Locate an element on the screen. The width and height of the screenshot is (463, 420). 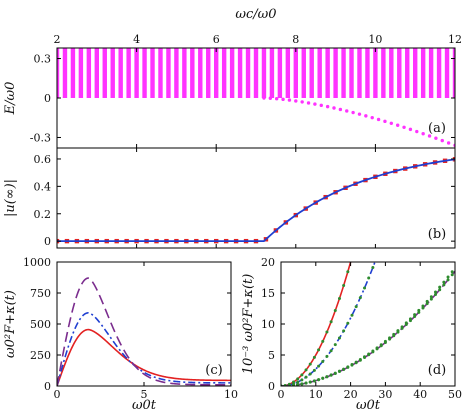
x-tick-label: 6 is located at coordinates (216, 39).